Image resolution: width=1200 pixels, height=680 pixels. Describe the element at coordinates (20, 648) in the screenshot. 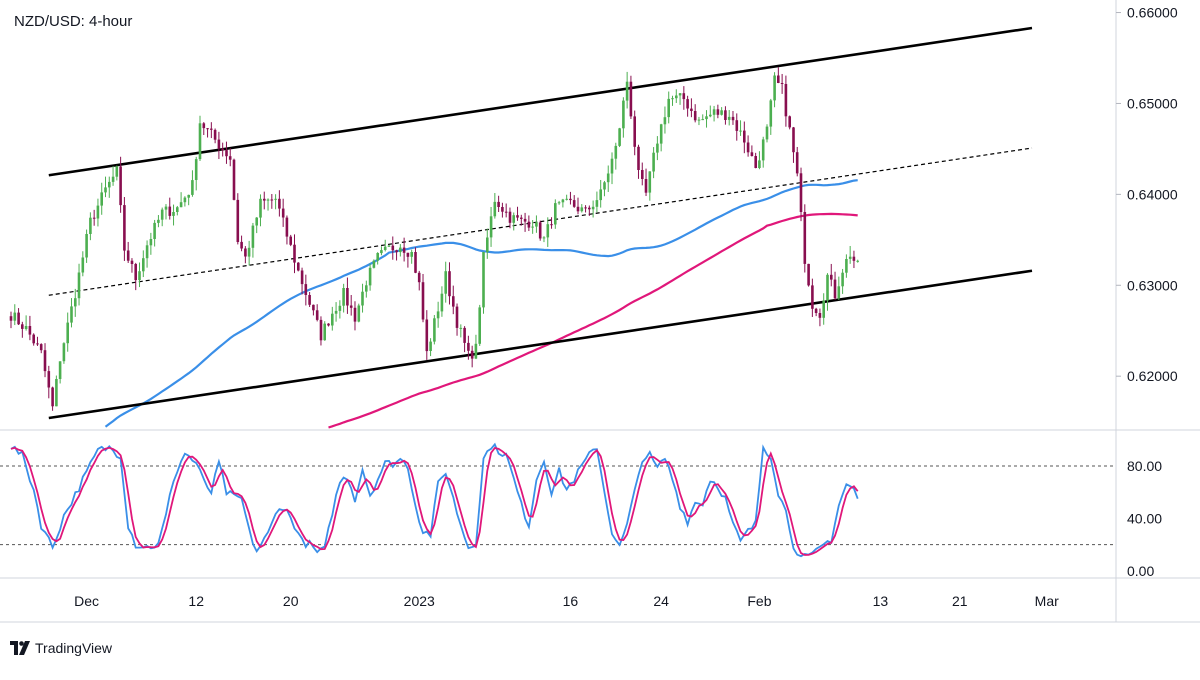

I see `tradingview-logo-icon` at that location.